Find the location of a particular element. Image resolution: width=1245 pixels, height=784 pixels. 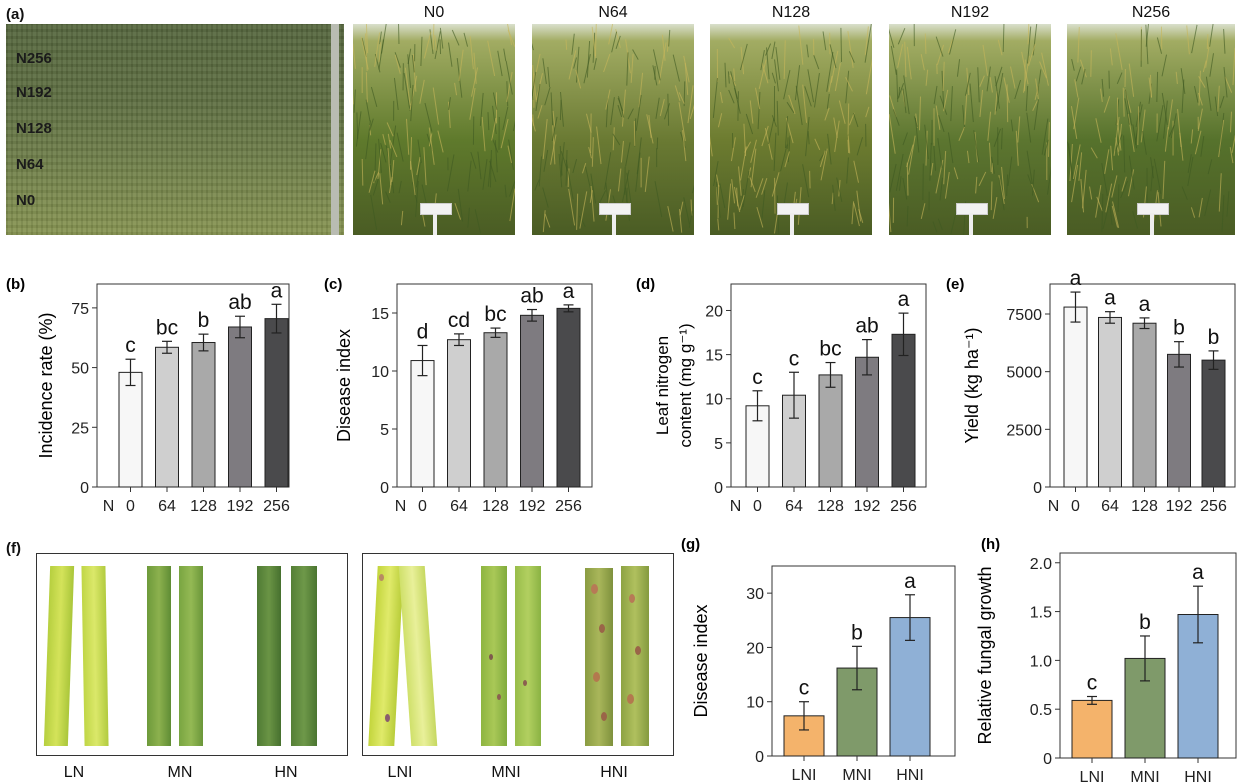

chart-g: (g) 0 10 20 30 Disease index c LNI b MNI a HNI is located at coordinates (818, 660).